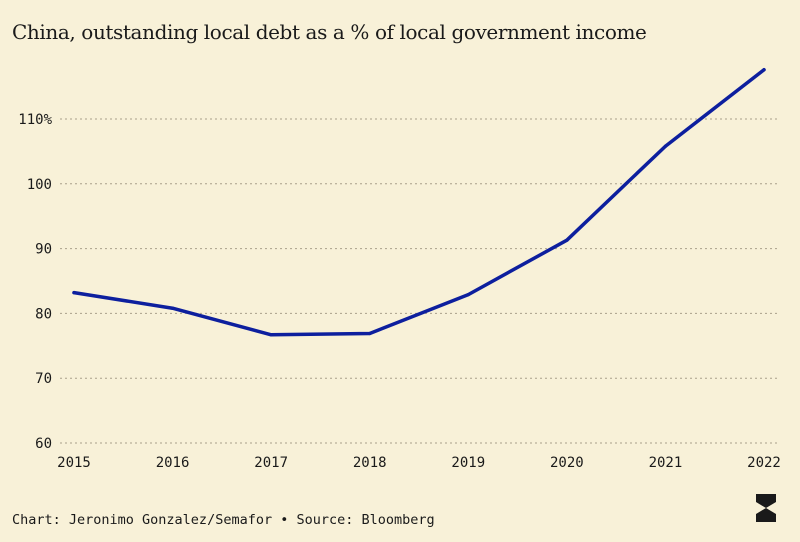 This screenshot has height=542, width=800. I want to click on x-tick-label: 2019, so click(468, 463).